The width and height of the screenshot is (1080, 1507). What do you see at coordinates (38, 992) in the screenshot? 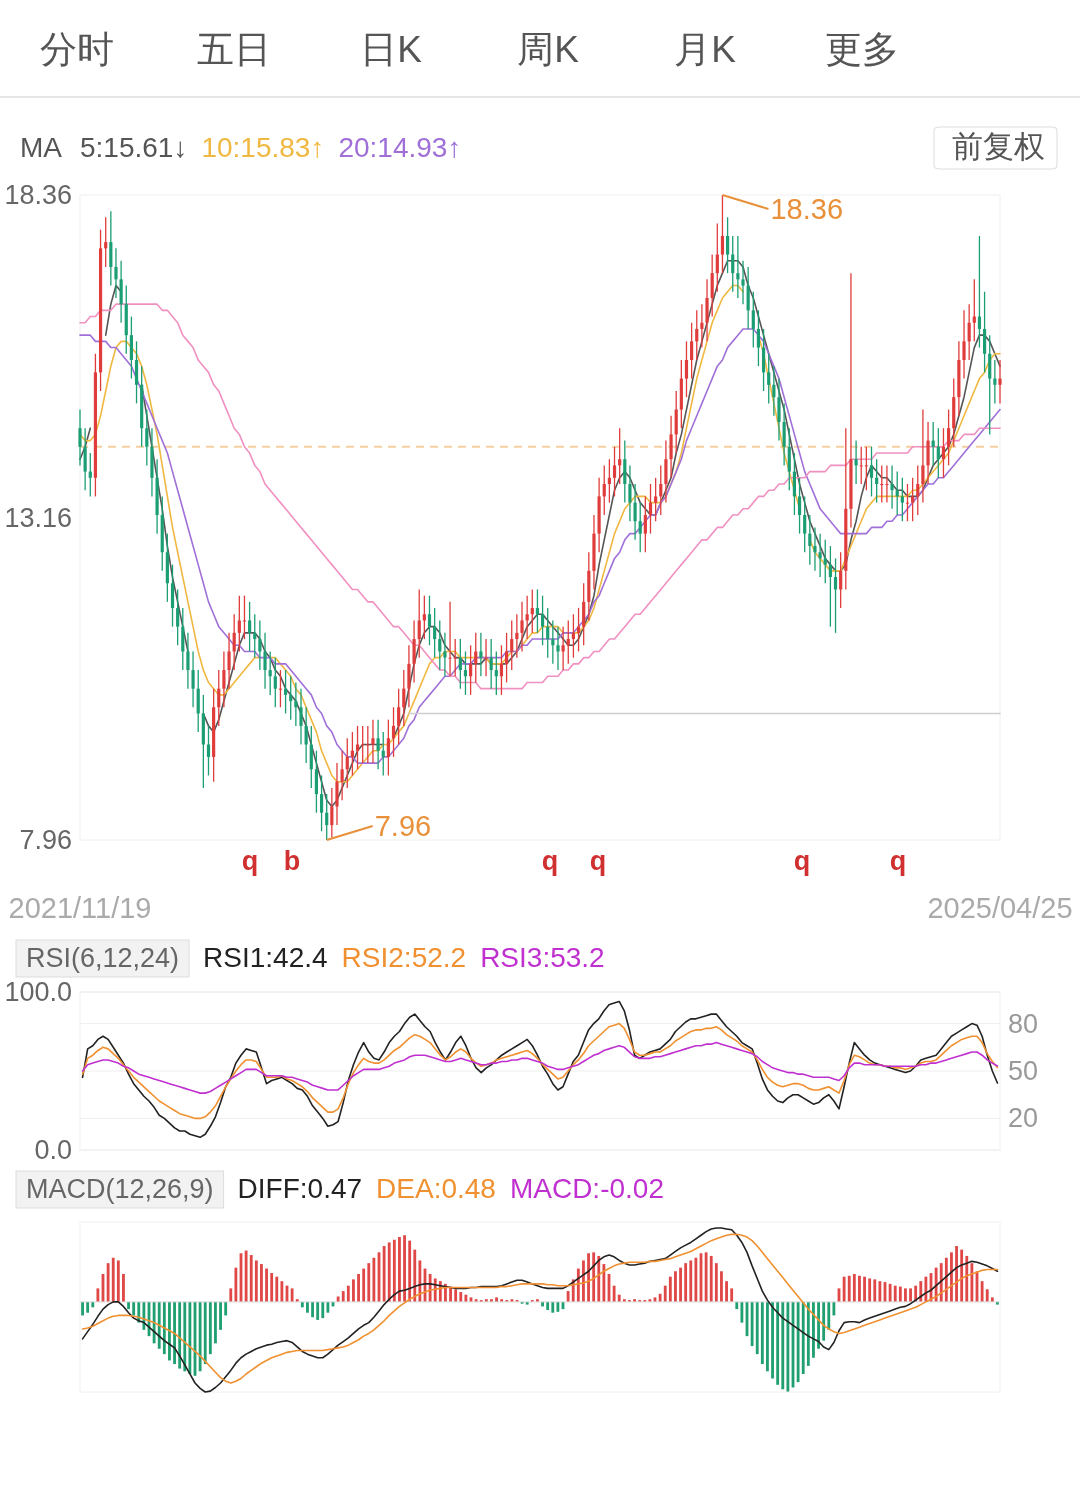
I see `y-tick-label: 100.0` at bounding box center [38, 992].